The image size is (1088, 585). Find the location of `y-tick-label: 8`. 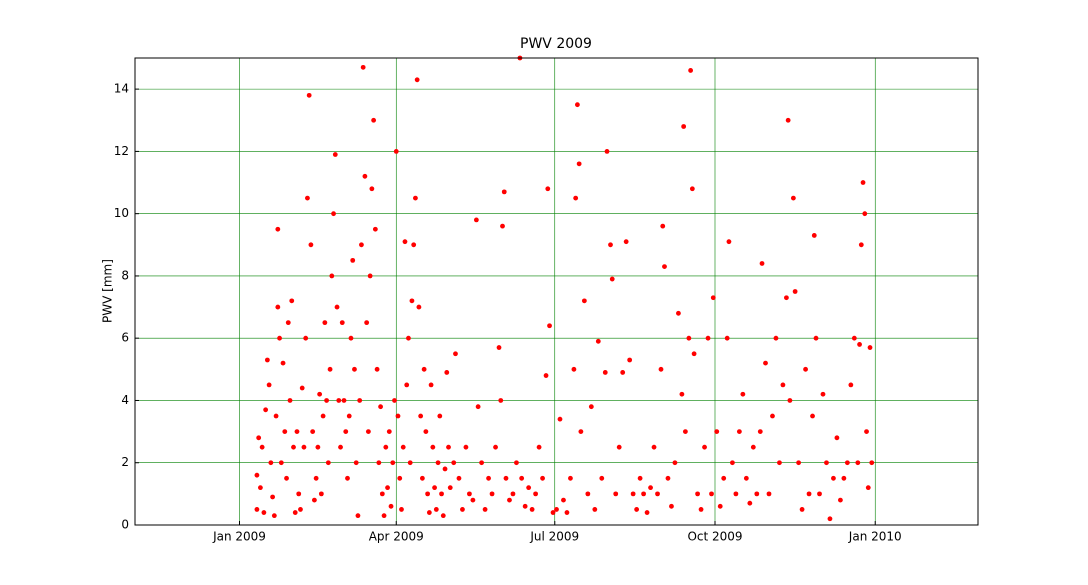

y-tick-label: 8 is located at coordinates (125, 275).